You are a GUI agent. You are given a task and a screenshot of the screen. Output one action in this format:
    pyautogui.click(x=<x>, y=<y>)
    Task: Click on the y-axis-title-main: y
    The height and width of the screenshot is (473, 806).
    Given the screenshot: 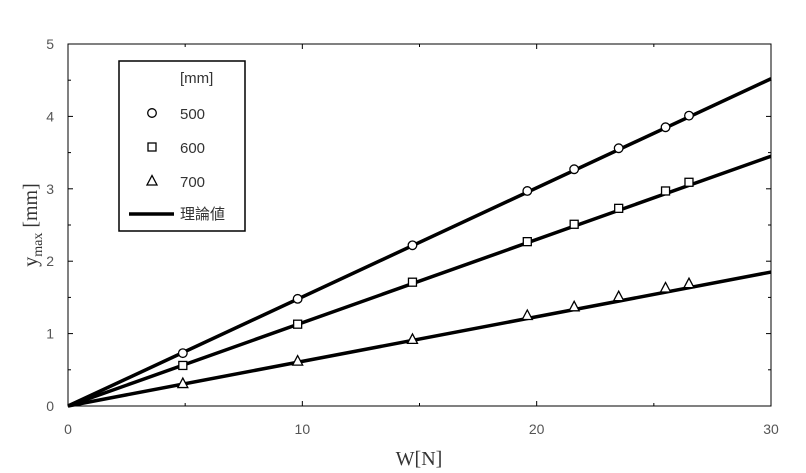 What is the action you would take?
    pyautogui.click(x=31, y=262)
    